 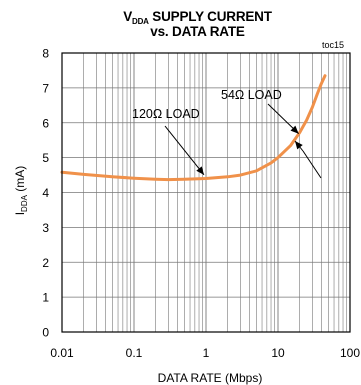 What do you see at coordinates (332, 45) in the screenshot?
I see `figure-tag: toc15` at bounding box center [332, 45].